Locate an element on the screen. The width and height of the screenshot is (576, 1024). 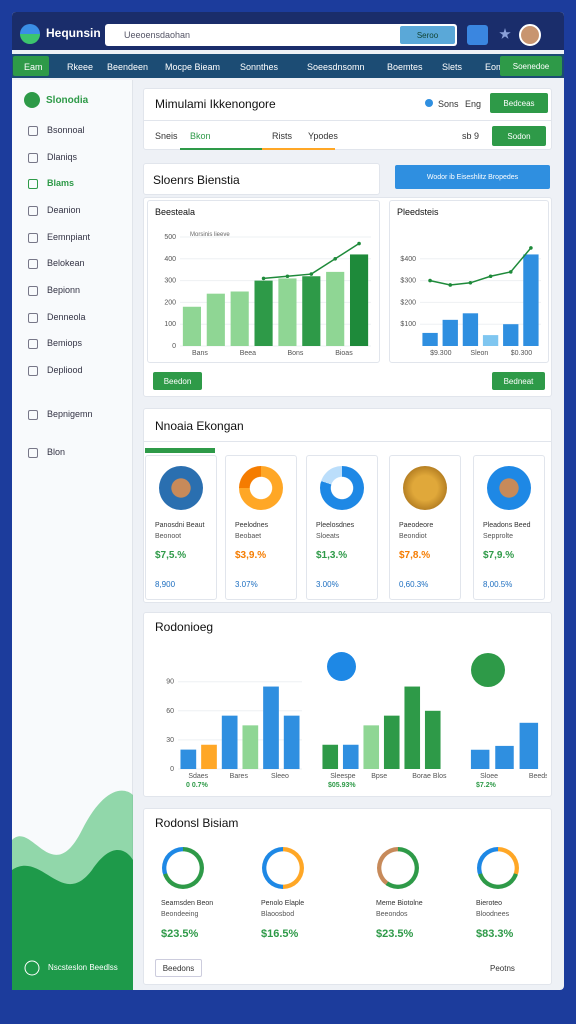
nav-item: Sonnthes is located at coordinates (259, 67).